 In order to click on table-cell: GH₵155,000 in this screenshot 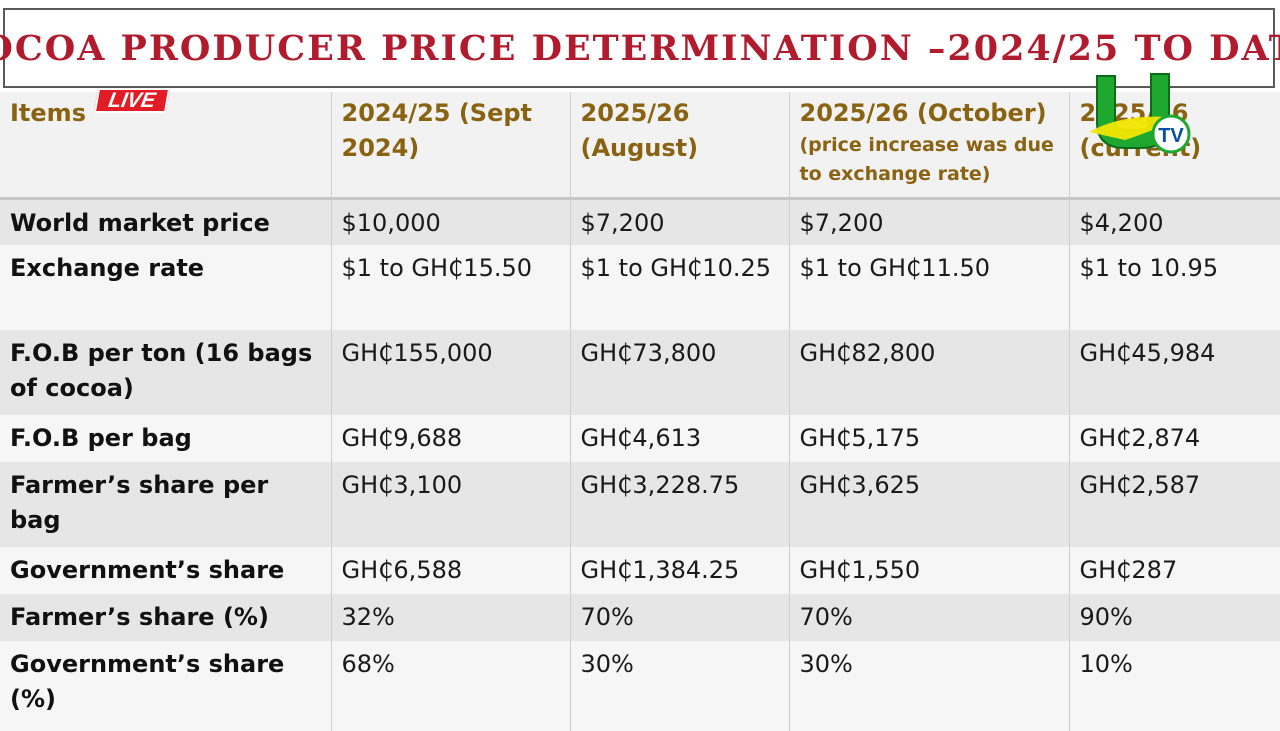, I will do `click(451, 372)`.